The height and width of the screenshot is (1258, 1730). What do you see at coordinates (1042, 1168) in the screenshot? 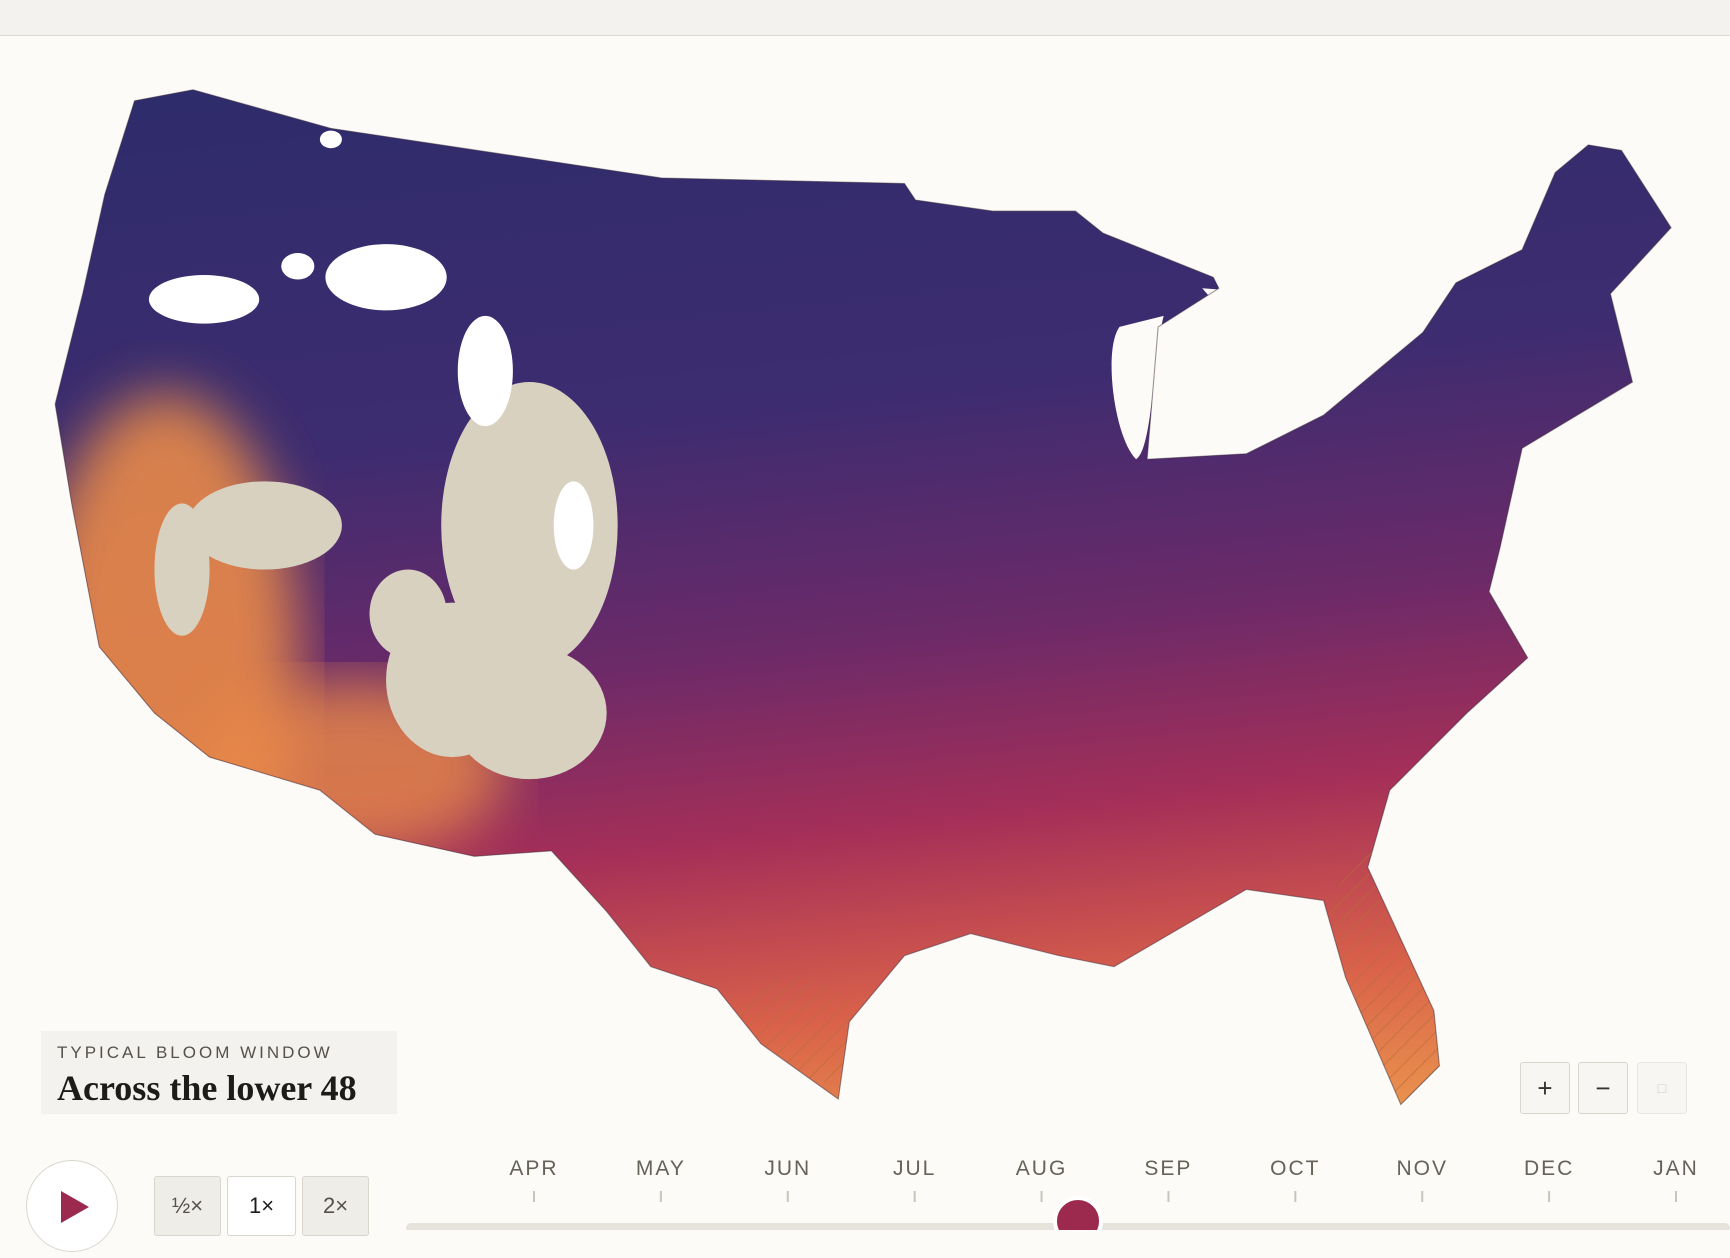
I see `month-label: AUG` at bounding box center [1042, 1168].